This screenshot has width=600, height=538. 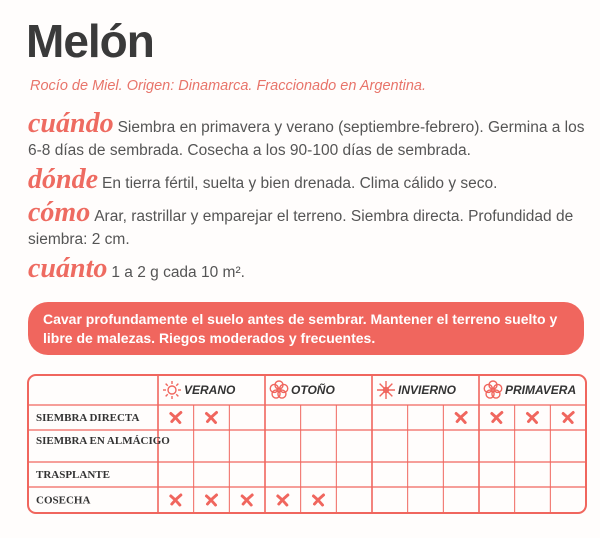 What do you see at coordinates (68, 268) in the screenshot?
I see `section-heading: cuánto` at bounding box center [68, 268].